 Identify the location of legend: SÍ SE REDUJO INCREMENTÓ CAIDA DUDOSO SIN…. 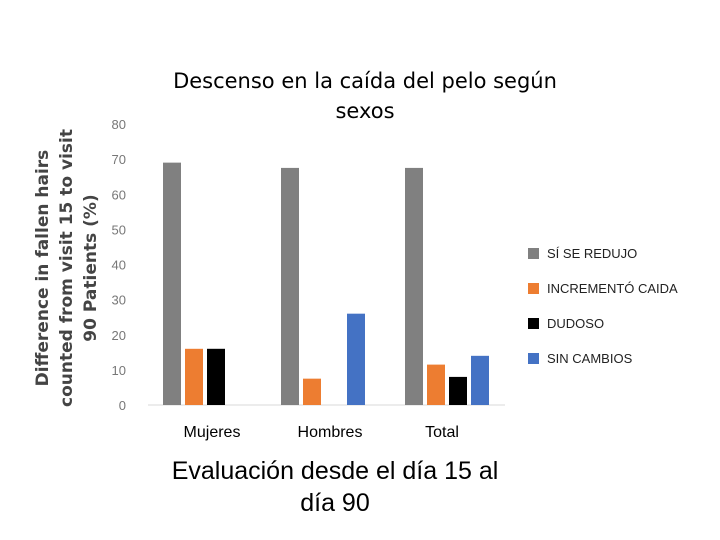
(603, 306).